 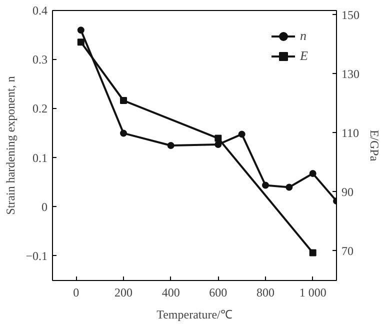 I want to click on y2-tick-label: 150, so click(x=351, y=15).